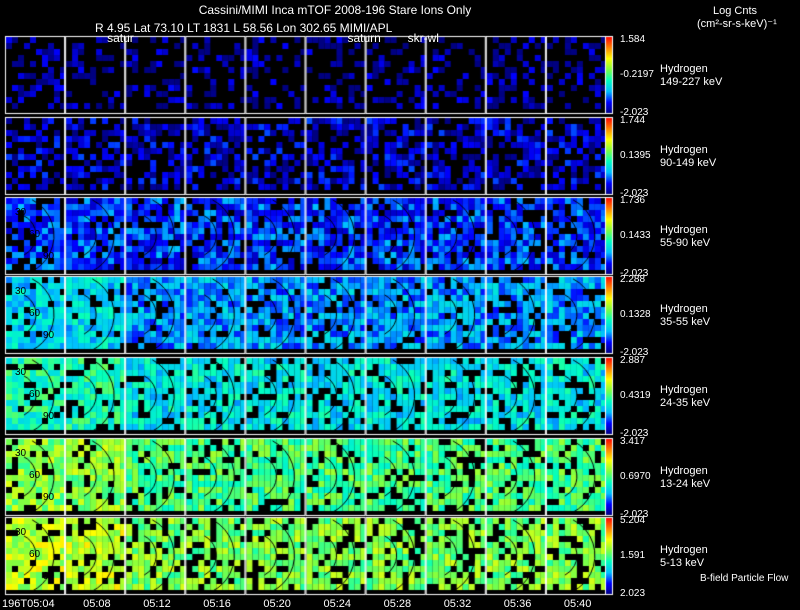 The height and width of the screenshot is (610, 800). What do you see at coordinates (423, 38) in the screenshot?
I see `event-marker: skr-wl` at bounding box center [423, 38].